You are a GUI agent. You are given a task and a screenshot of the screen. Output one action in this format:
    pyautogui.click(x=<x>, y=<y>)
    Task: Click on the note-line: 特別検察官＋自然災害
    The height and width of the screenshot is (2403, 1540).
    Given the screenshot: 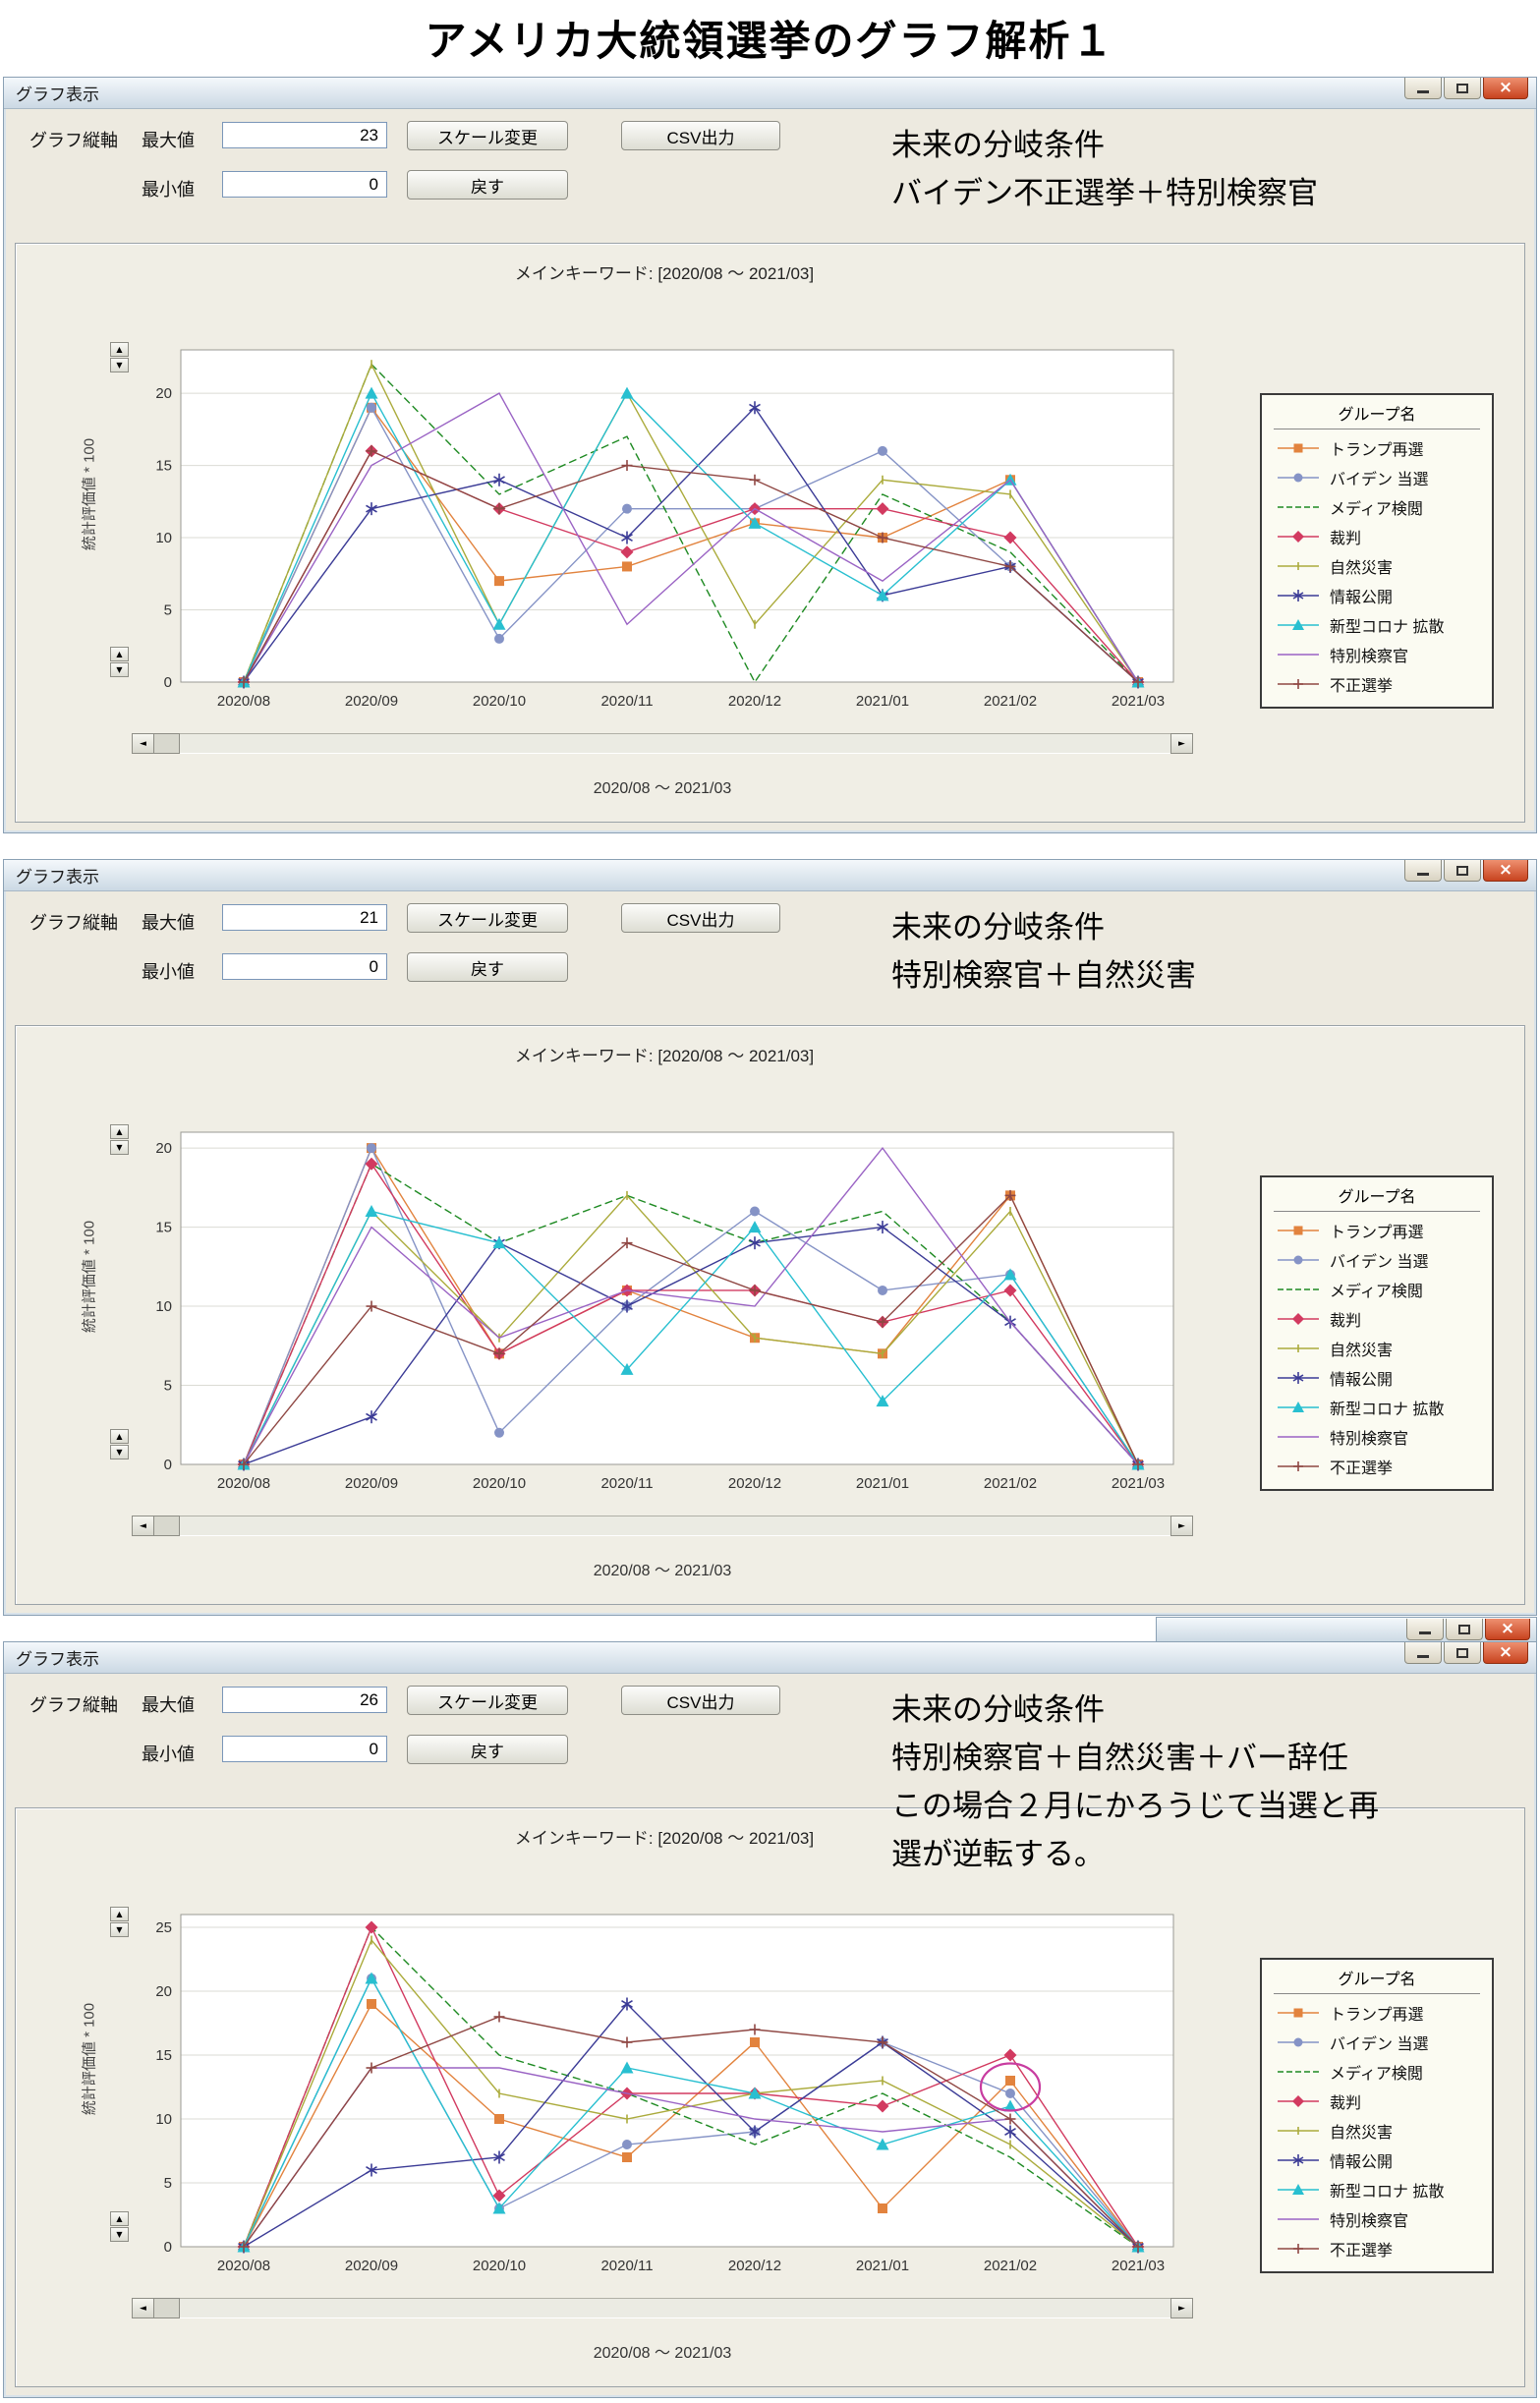 What is the action you would take?
    pyautogui.click(x=1043, y=976)
    